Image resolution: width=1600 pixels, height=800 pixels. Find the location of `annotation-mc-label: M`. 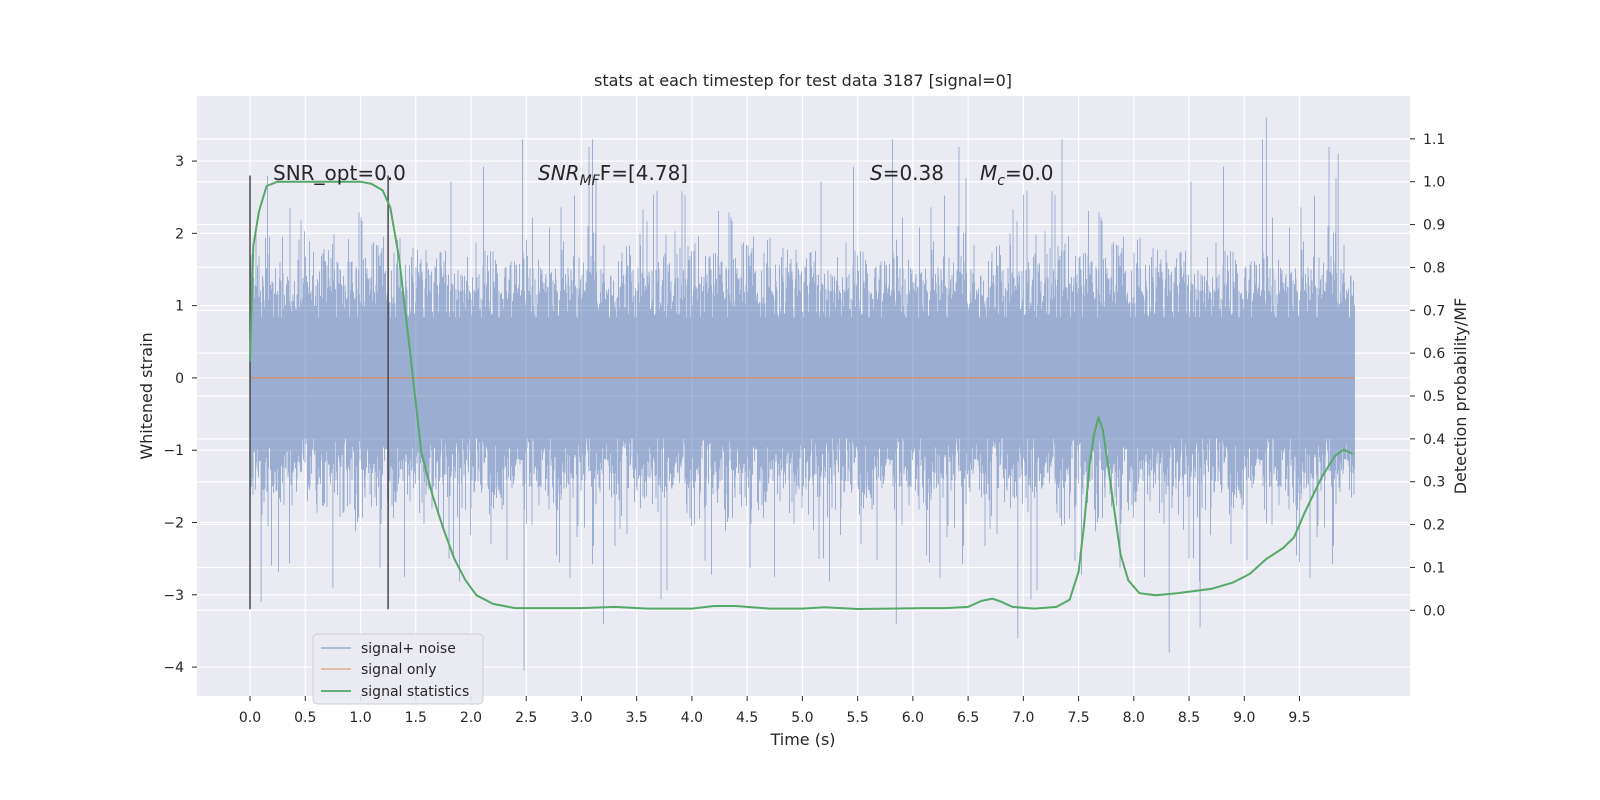

annotation-mc-label: M is located at coordinates (988, 173).